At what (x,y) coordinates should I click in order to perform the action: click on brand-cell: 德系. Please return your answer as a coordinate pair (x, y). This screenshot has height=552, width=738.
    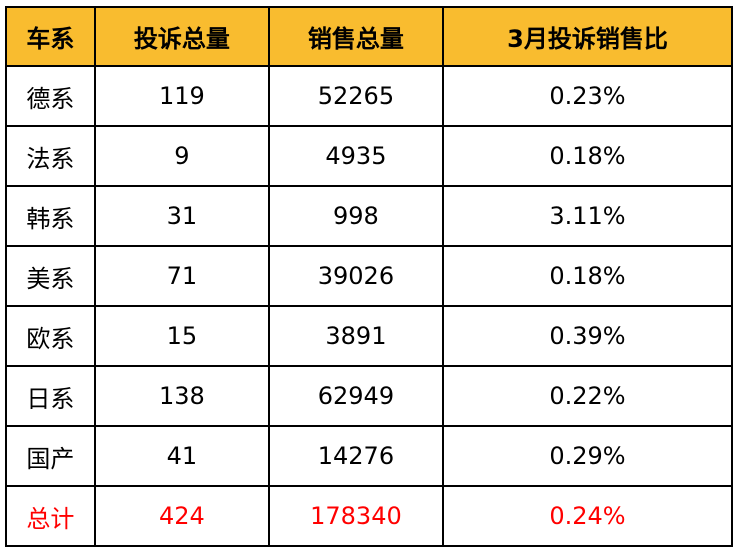
    Looking at the image, I should click on (50, 96).